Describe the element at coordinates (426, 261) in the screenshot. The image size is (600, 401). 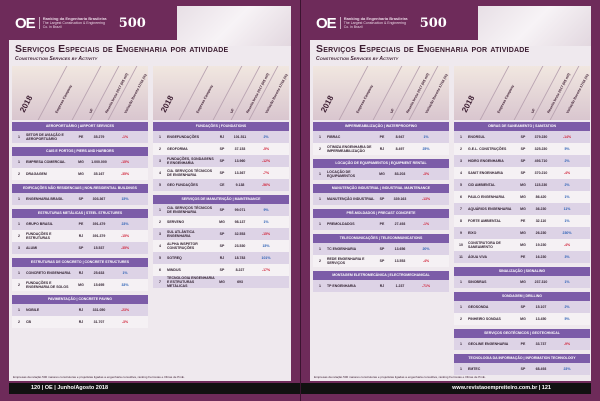
I see `change-cell: -4%` at that location.